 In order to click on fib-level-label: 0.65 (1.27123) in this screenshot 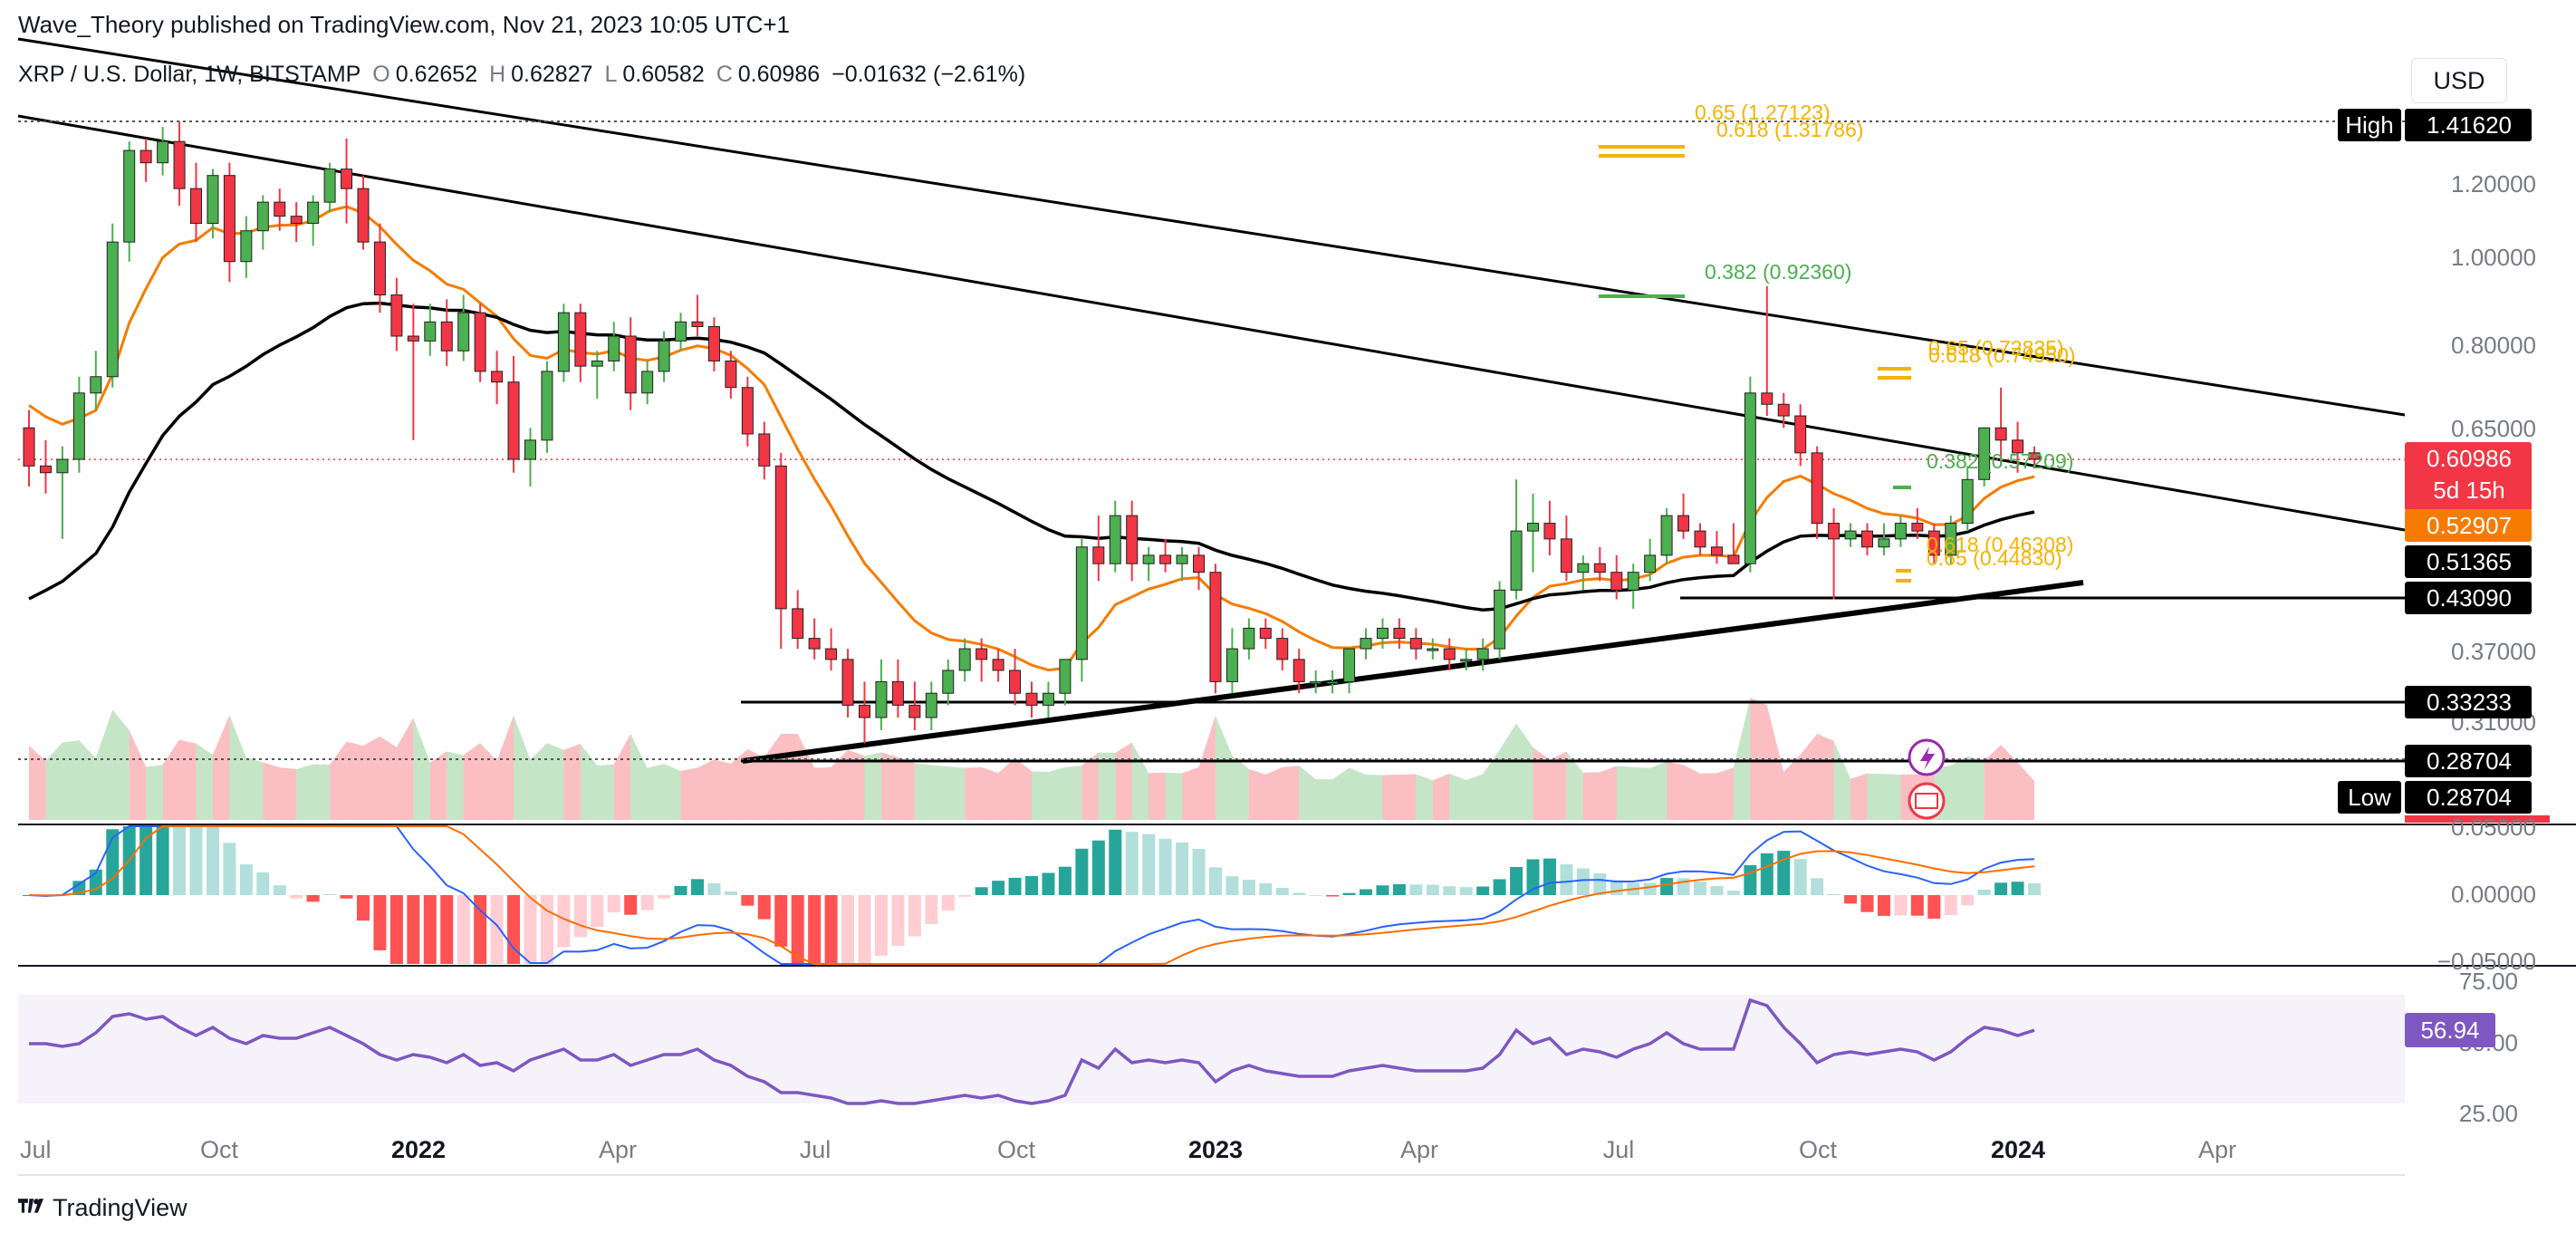, I will do `click(1763, 112)`.